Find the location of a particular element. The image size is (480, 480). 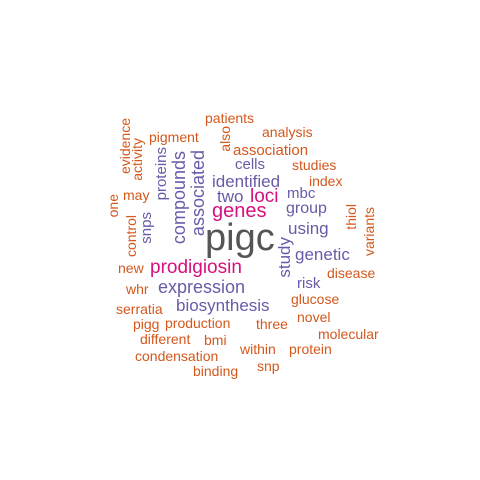

word-risk: risk is located at coordinates (309, 283).